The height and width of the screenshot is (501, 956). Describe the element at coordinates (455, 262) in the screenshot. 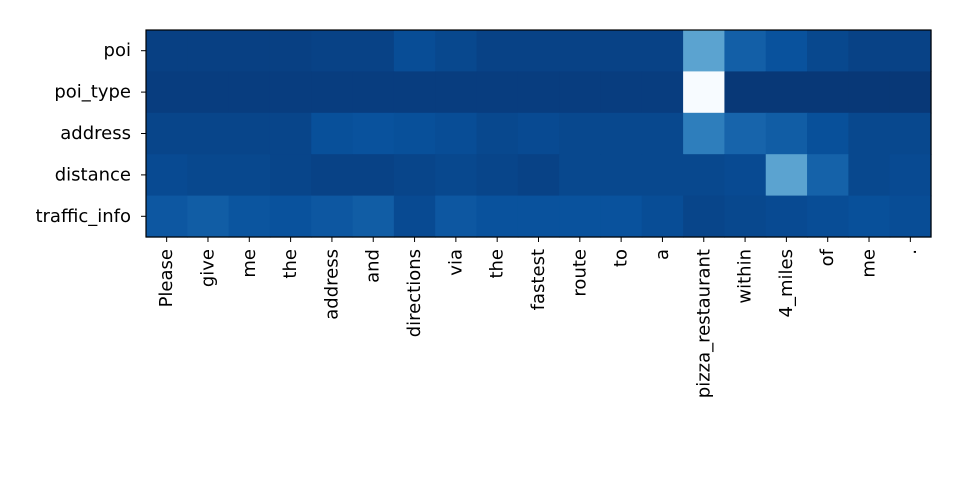

I see `x-tick-label: via` at that location.